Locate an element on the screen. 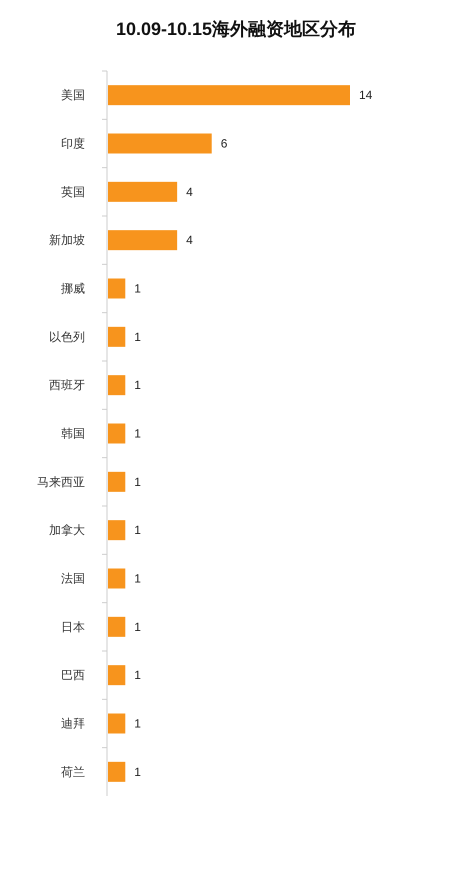 The height and width of the screenshot is (871, 473). title: 10.09-10.15海外融资地区分布 is located at coordinates (236, 29).